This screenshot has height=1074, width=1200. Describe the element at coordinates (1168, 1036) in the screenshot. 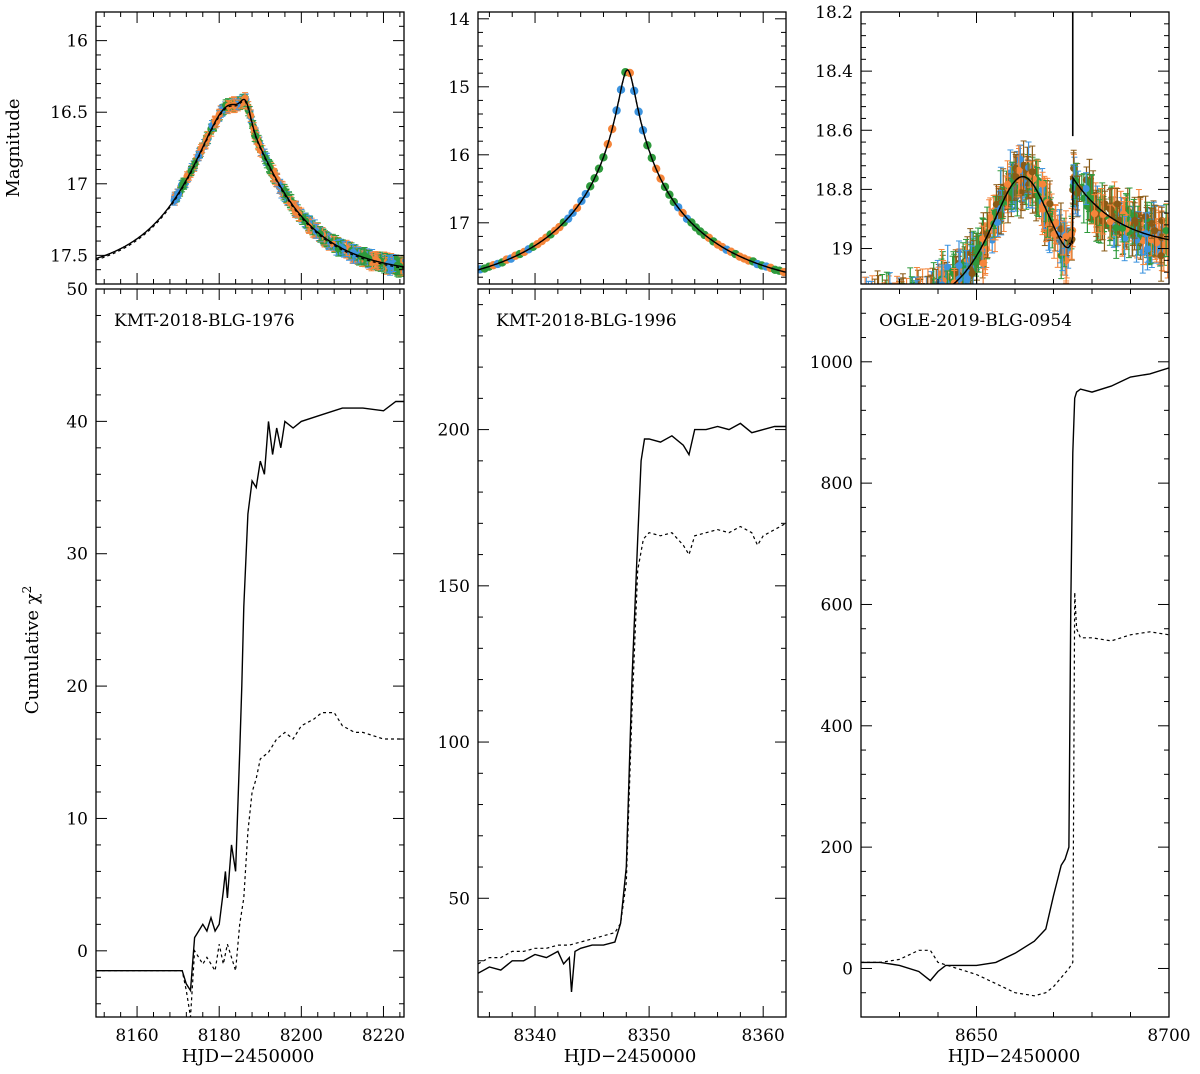

I see `x-tick-label: 8700` at that location.